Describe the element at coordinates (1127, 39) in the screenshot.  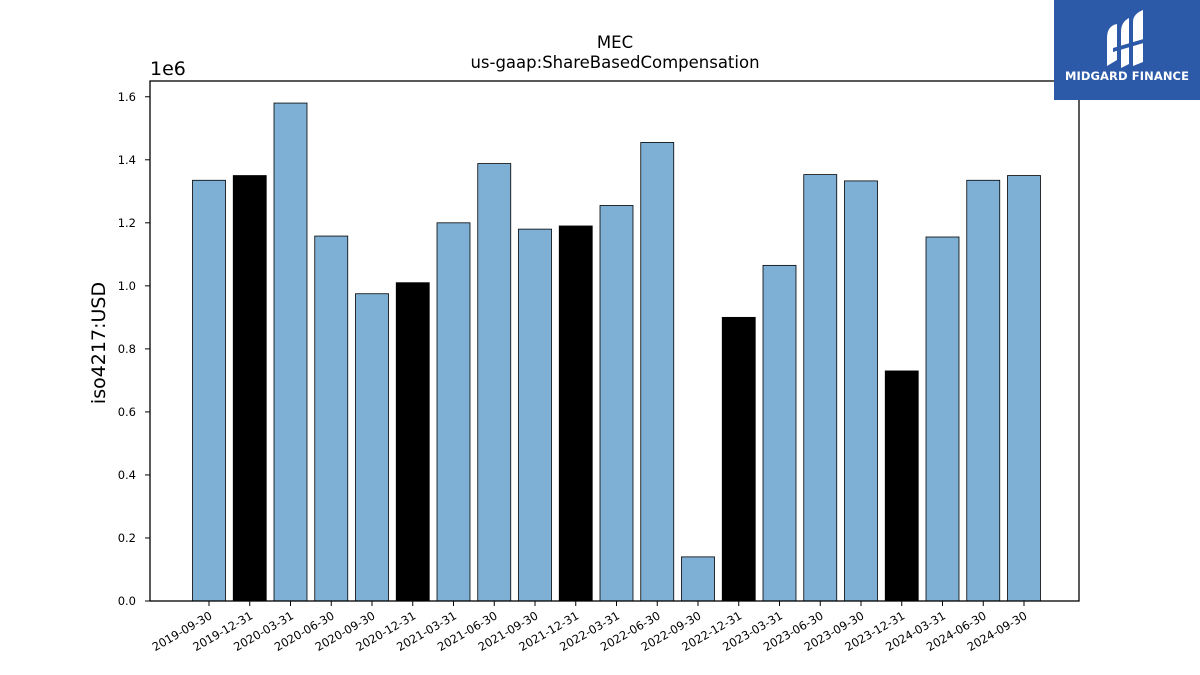
I see `midgard-logo-icon` at that location.